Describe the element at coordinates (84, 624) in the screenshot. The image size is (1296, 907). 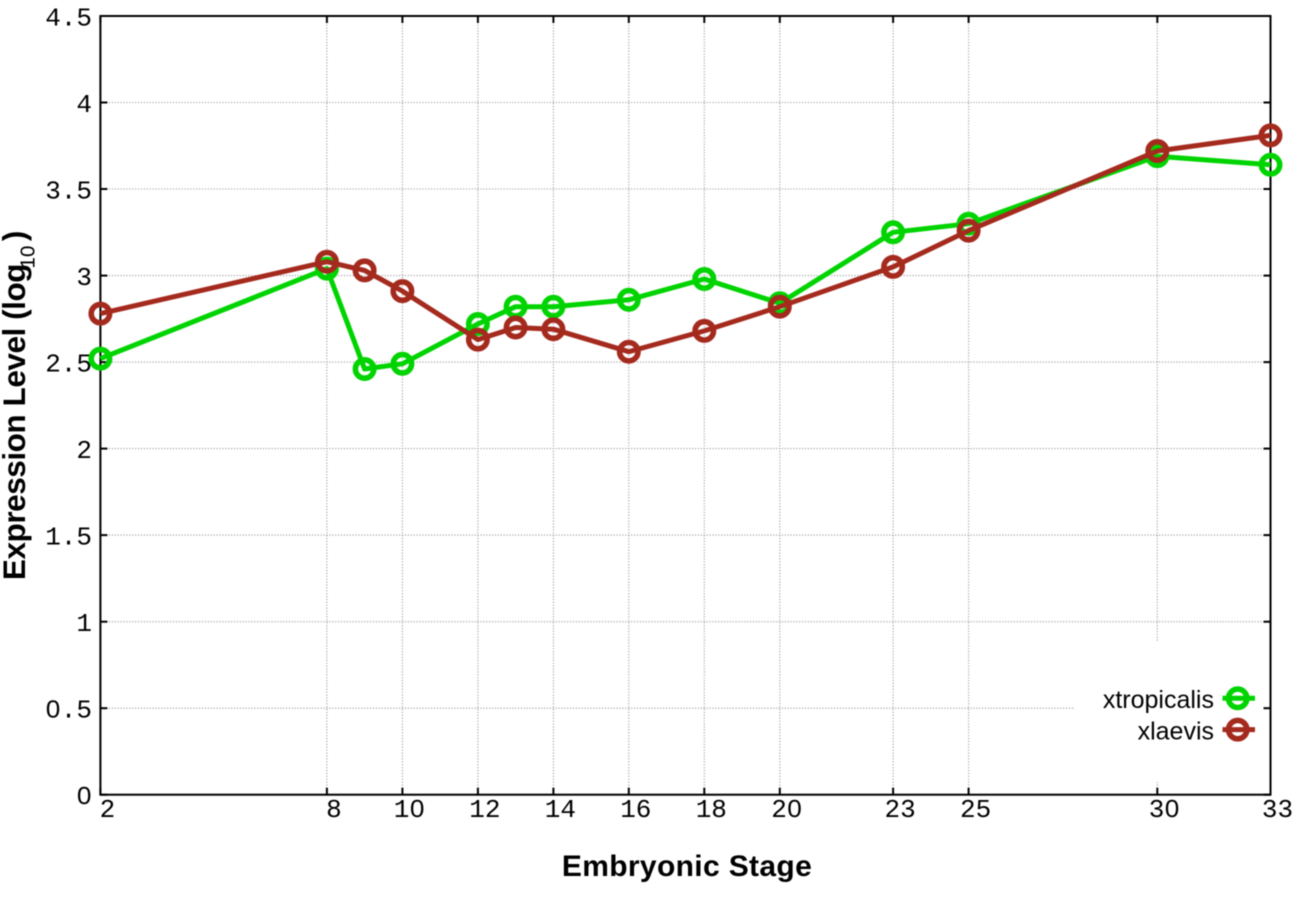
I see `svg-text: 1` at that location.